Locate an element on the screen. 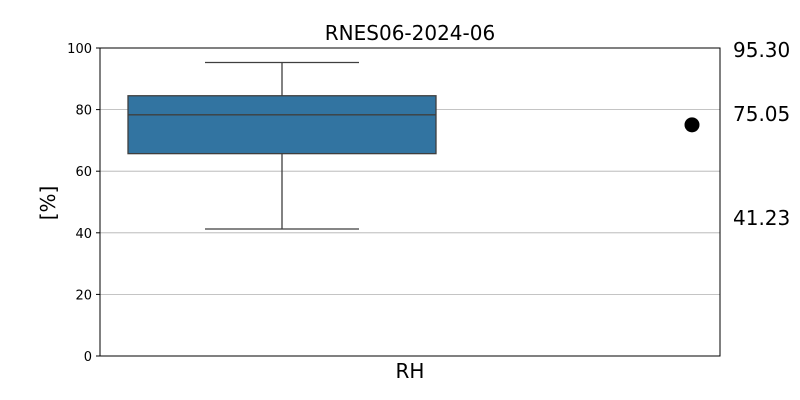  side-value-label: 75.05 is located at coordinates (761, 114).